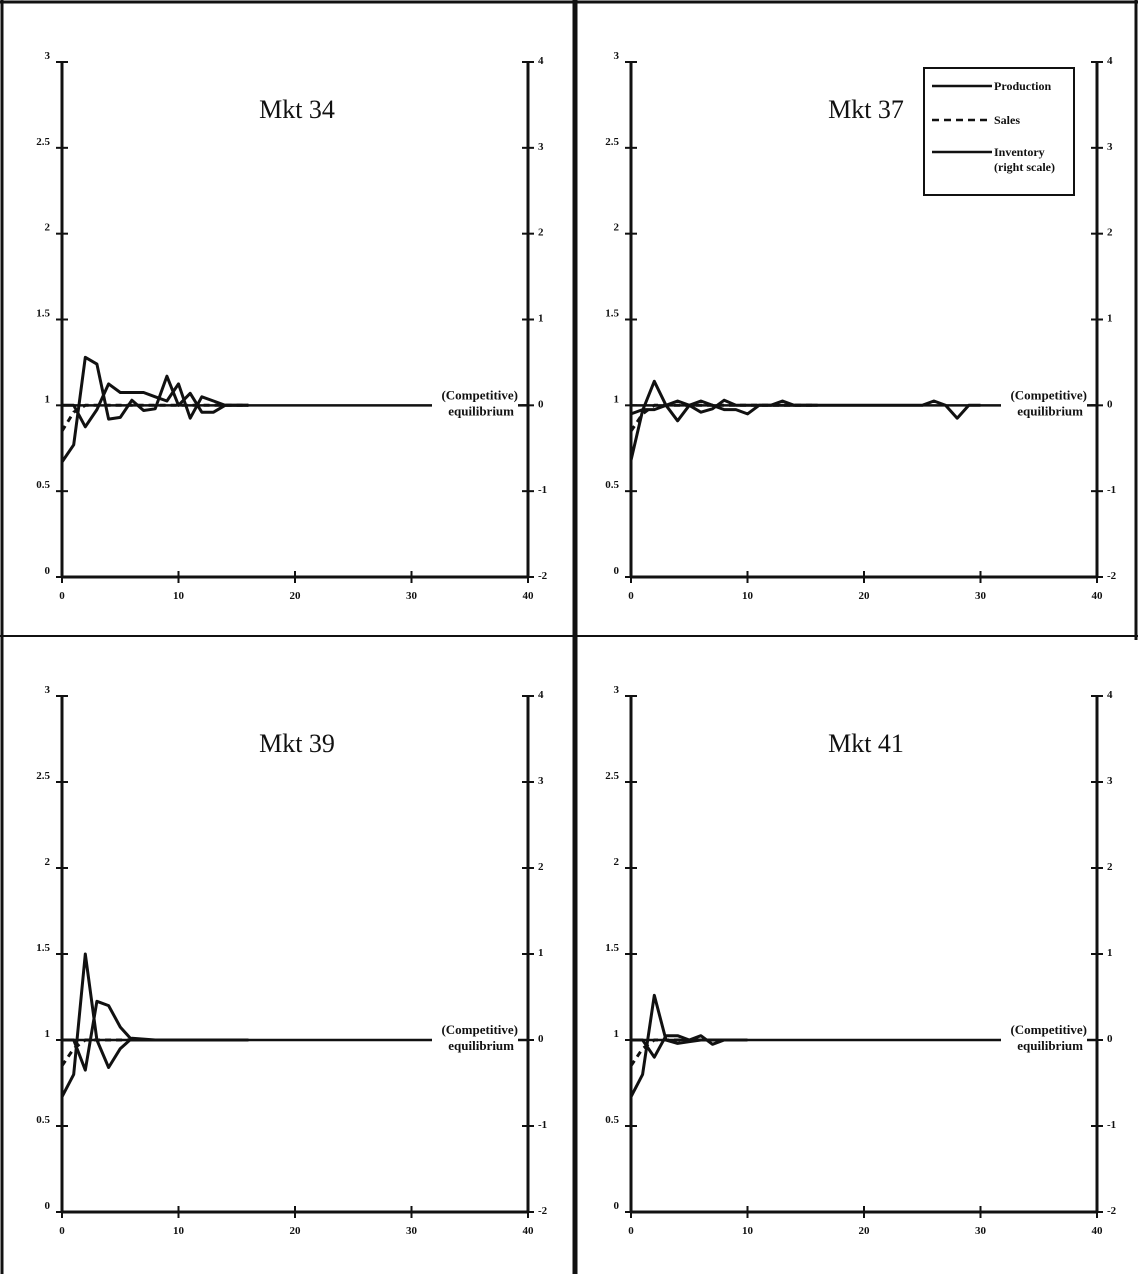  I want to click on legend-label-inventory: Inventory, so click(1019, 152).